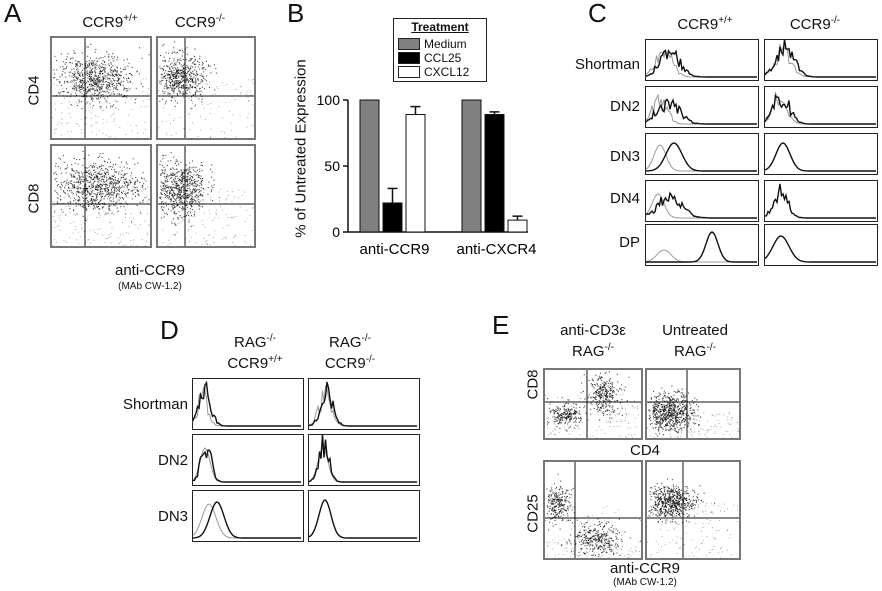 The width and height of the screenshot is (882, 591). I want to click on legend-item-cxcl12: CXCL12, so click(434, 71).